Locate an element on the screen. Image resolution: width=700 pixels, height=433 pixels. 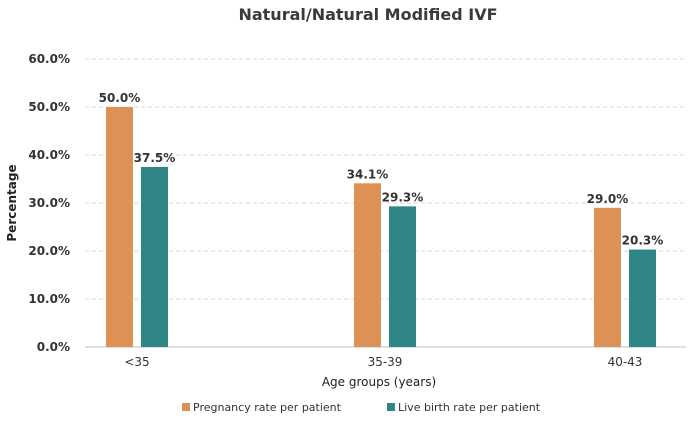
data-label: 20.3% is located at coordinates (643, 241).